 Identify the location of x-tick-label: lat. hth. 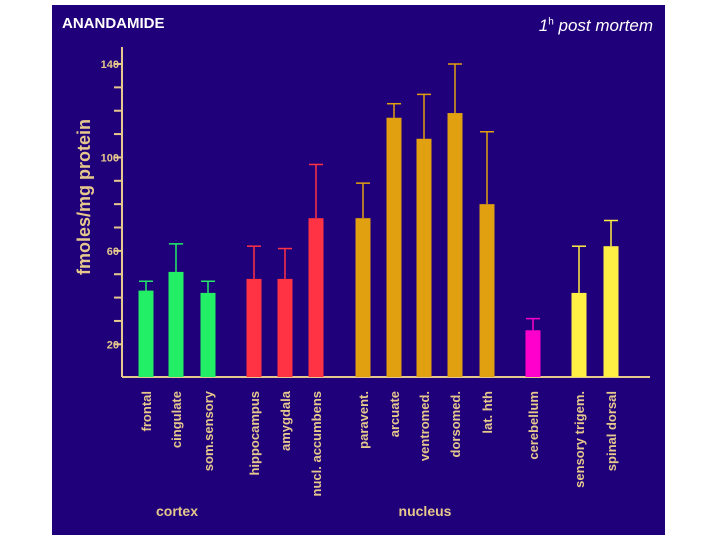
(487, 412).